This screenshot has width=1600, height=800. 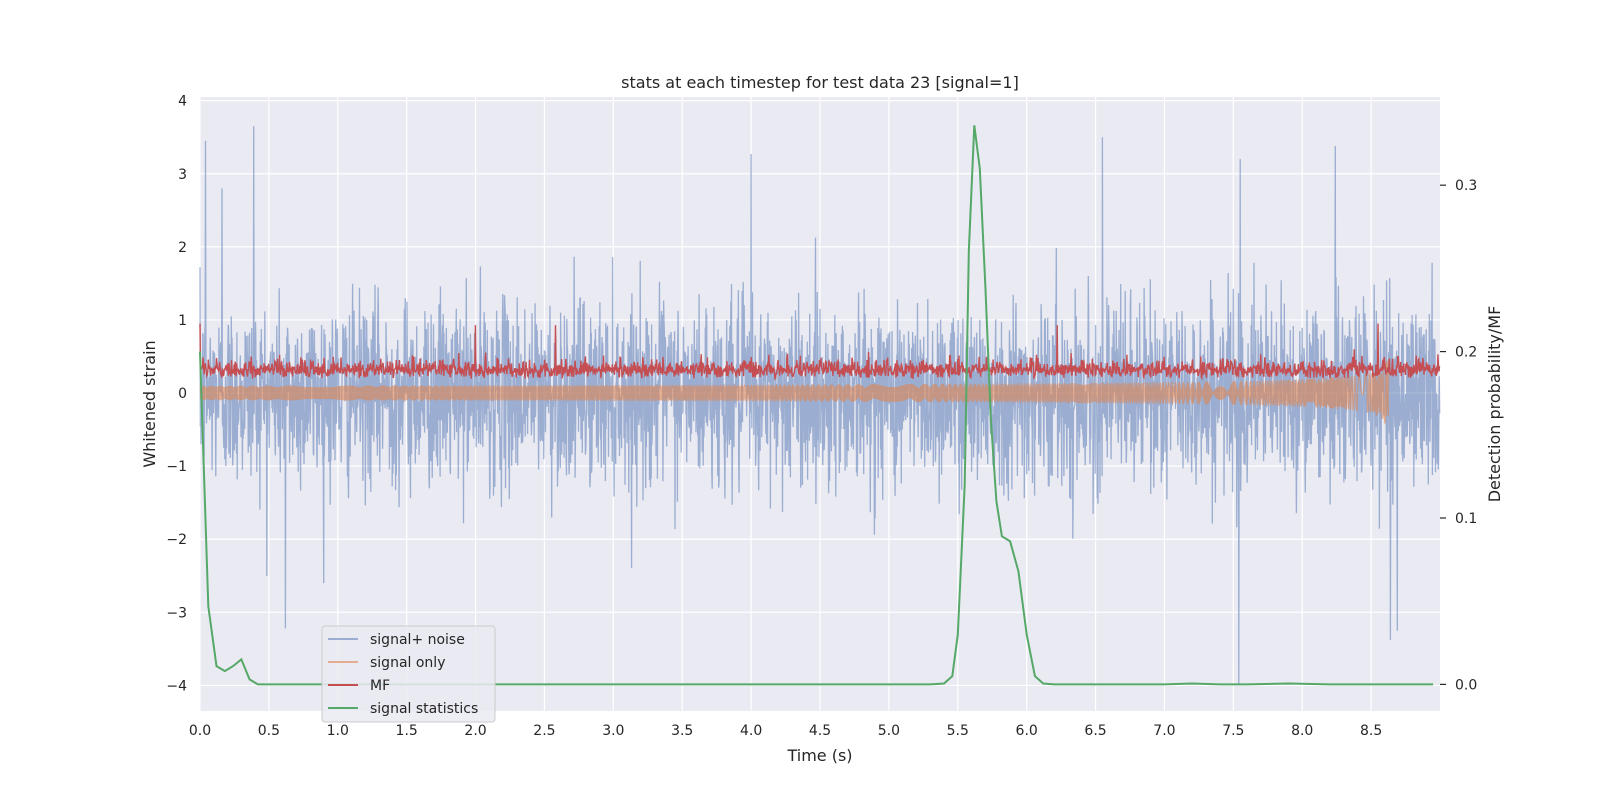 I want to click on x-tick-label: 0.5, so click(x=269, y=731).